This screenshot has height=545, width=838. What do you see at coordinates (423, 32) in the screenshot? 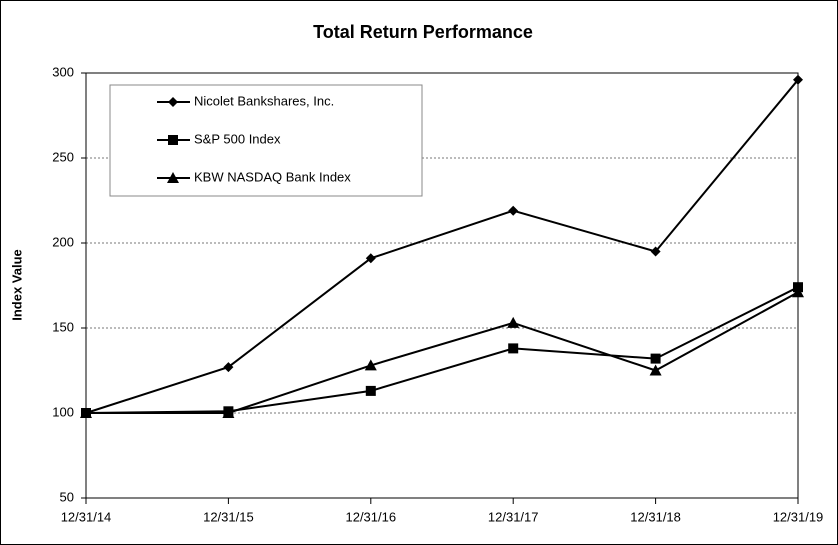
I see `chart-title: Total Return Performance` at bounding box center [423, 32].